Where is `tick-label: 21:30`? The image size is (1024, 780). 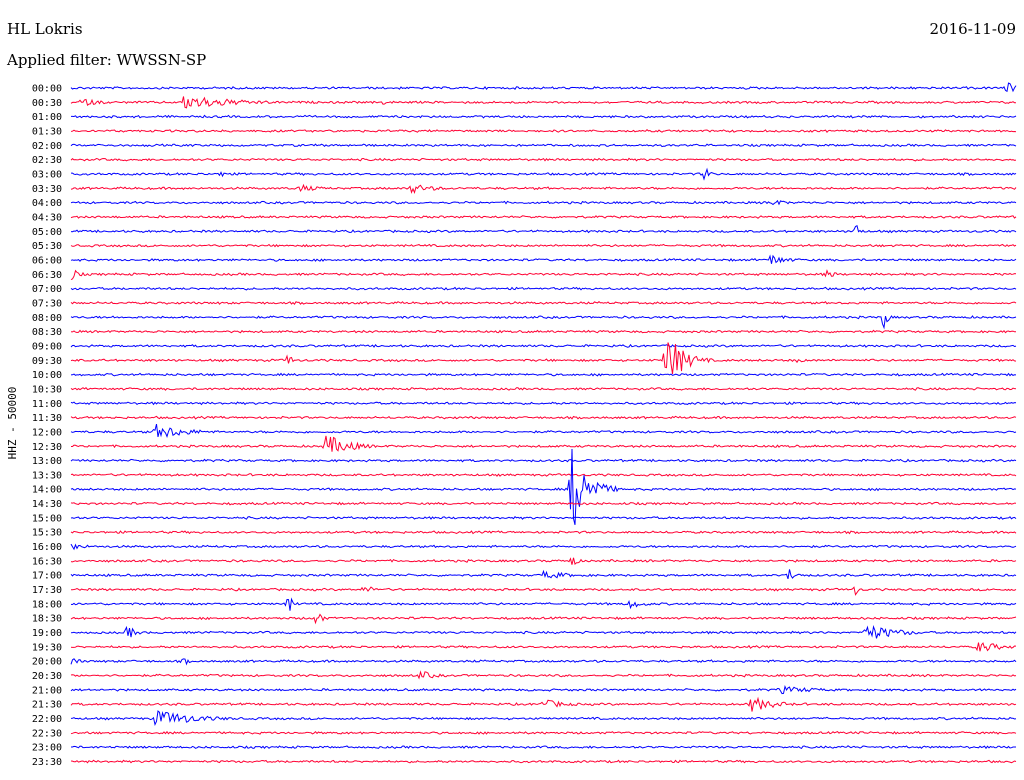
tick-label: 21:30 is located at coordinates (47, 705).